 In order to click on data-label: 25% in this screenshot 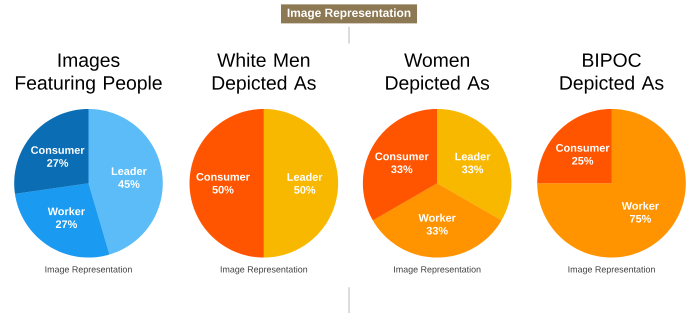, I will do `click(583, 160)`.